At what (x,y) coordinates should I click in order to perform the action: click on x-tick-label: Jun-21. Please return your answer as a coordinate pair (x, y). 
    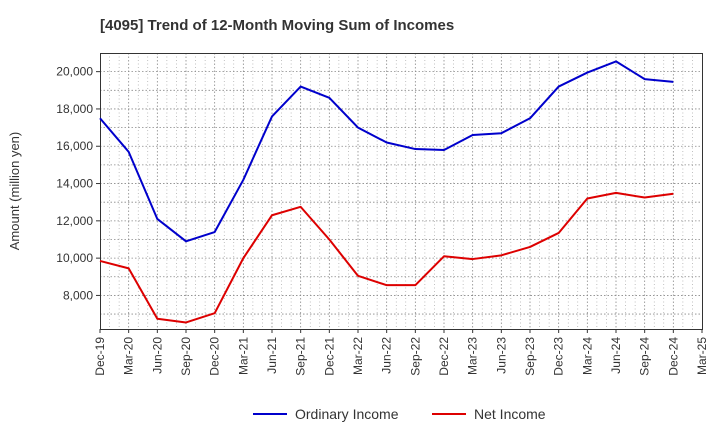
    Looking at the image, I should click on (272, 355).